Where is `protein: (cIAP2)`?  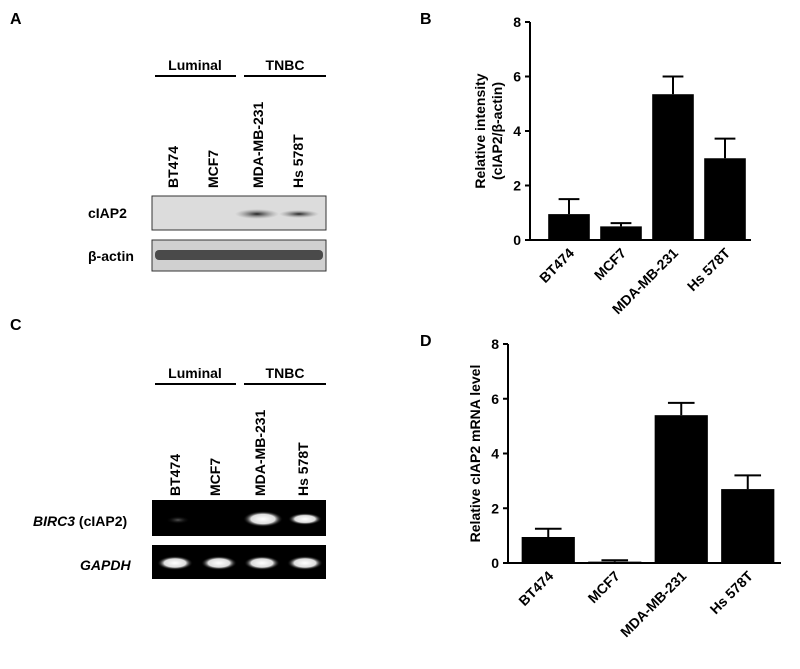 protein: (cIAP2) is located at coordinates (101, 521).